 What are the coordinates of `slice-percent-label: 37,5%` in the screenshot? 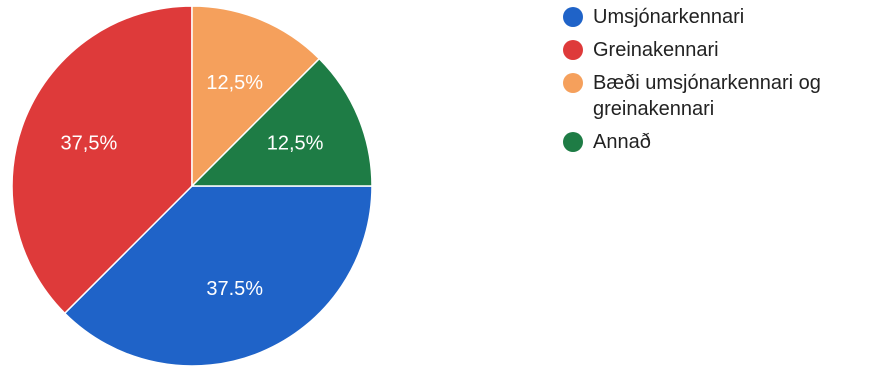 It's located at (89, 143).